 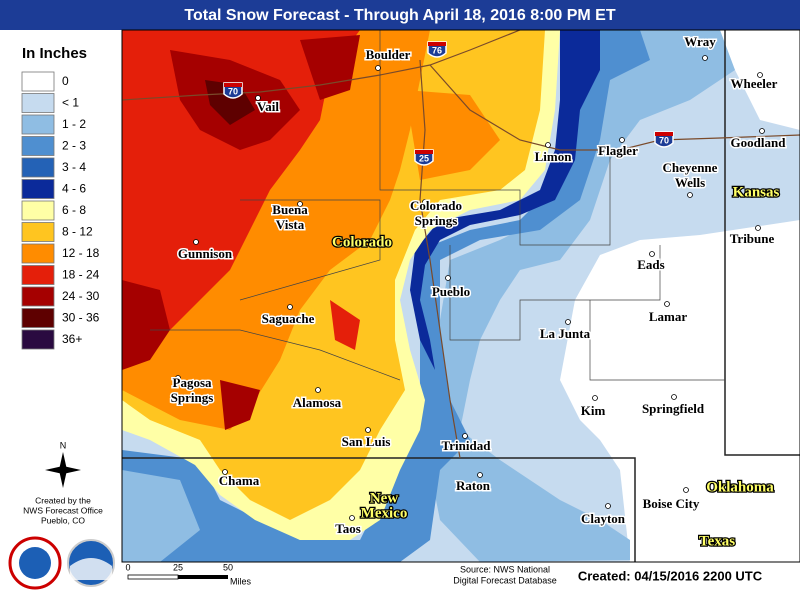 I want to click on legend-label: 1 - 2, so click(x=74, y=124).